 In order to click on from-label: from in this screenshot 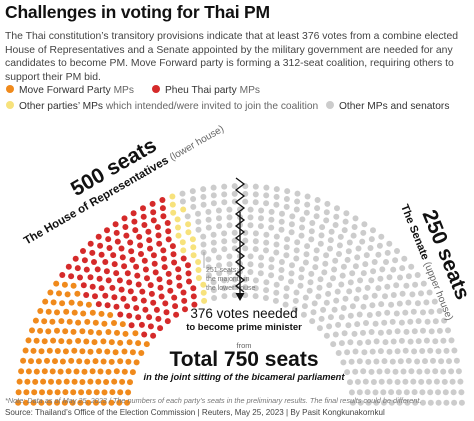, I will do `click(244, 345)`.